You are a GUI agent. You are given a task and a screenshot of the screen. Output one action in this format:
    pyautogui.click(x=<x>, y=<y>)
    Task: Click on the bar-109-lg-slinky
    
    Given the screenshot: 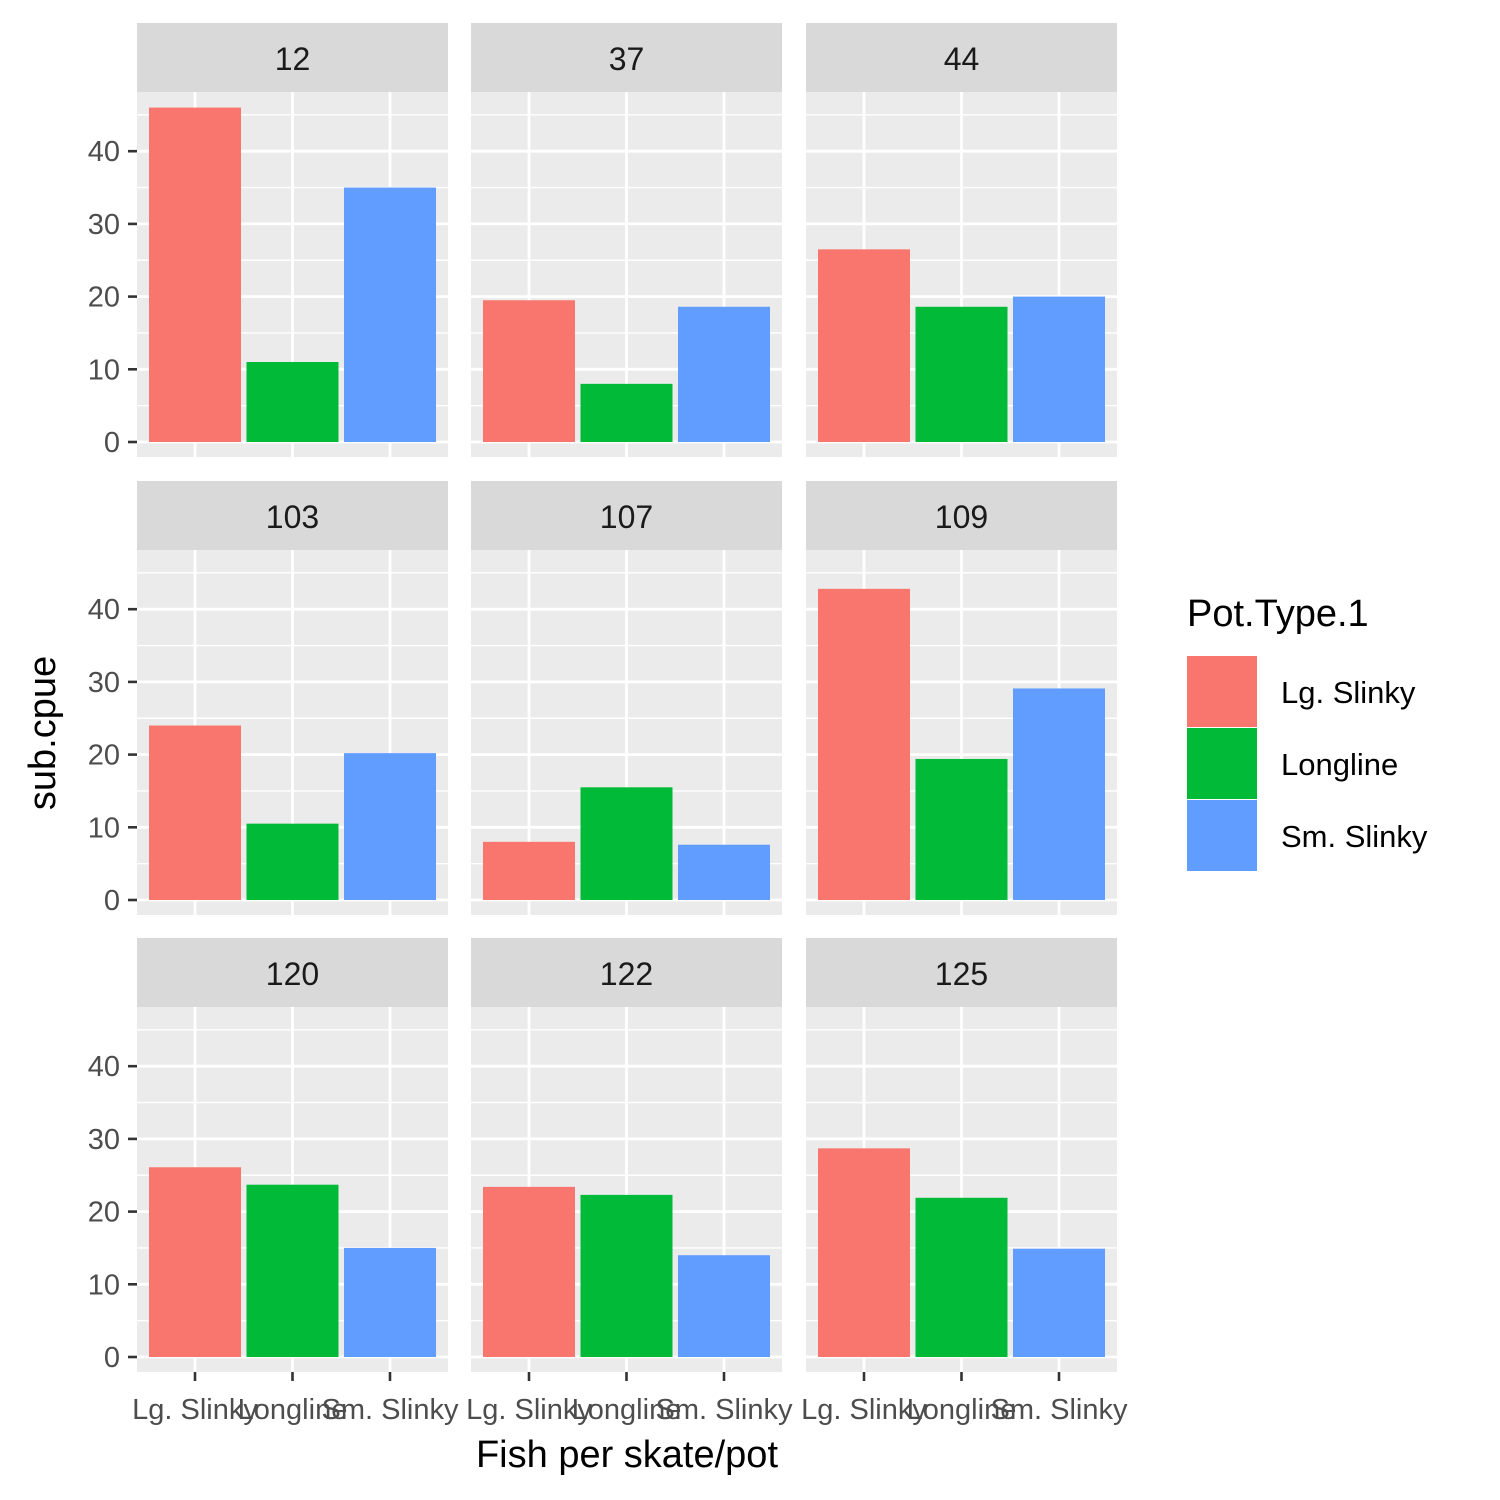 What is the action you would take?
    pyautogui.click(x=864, y=744)
    